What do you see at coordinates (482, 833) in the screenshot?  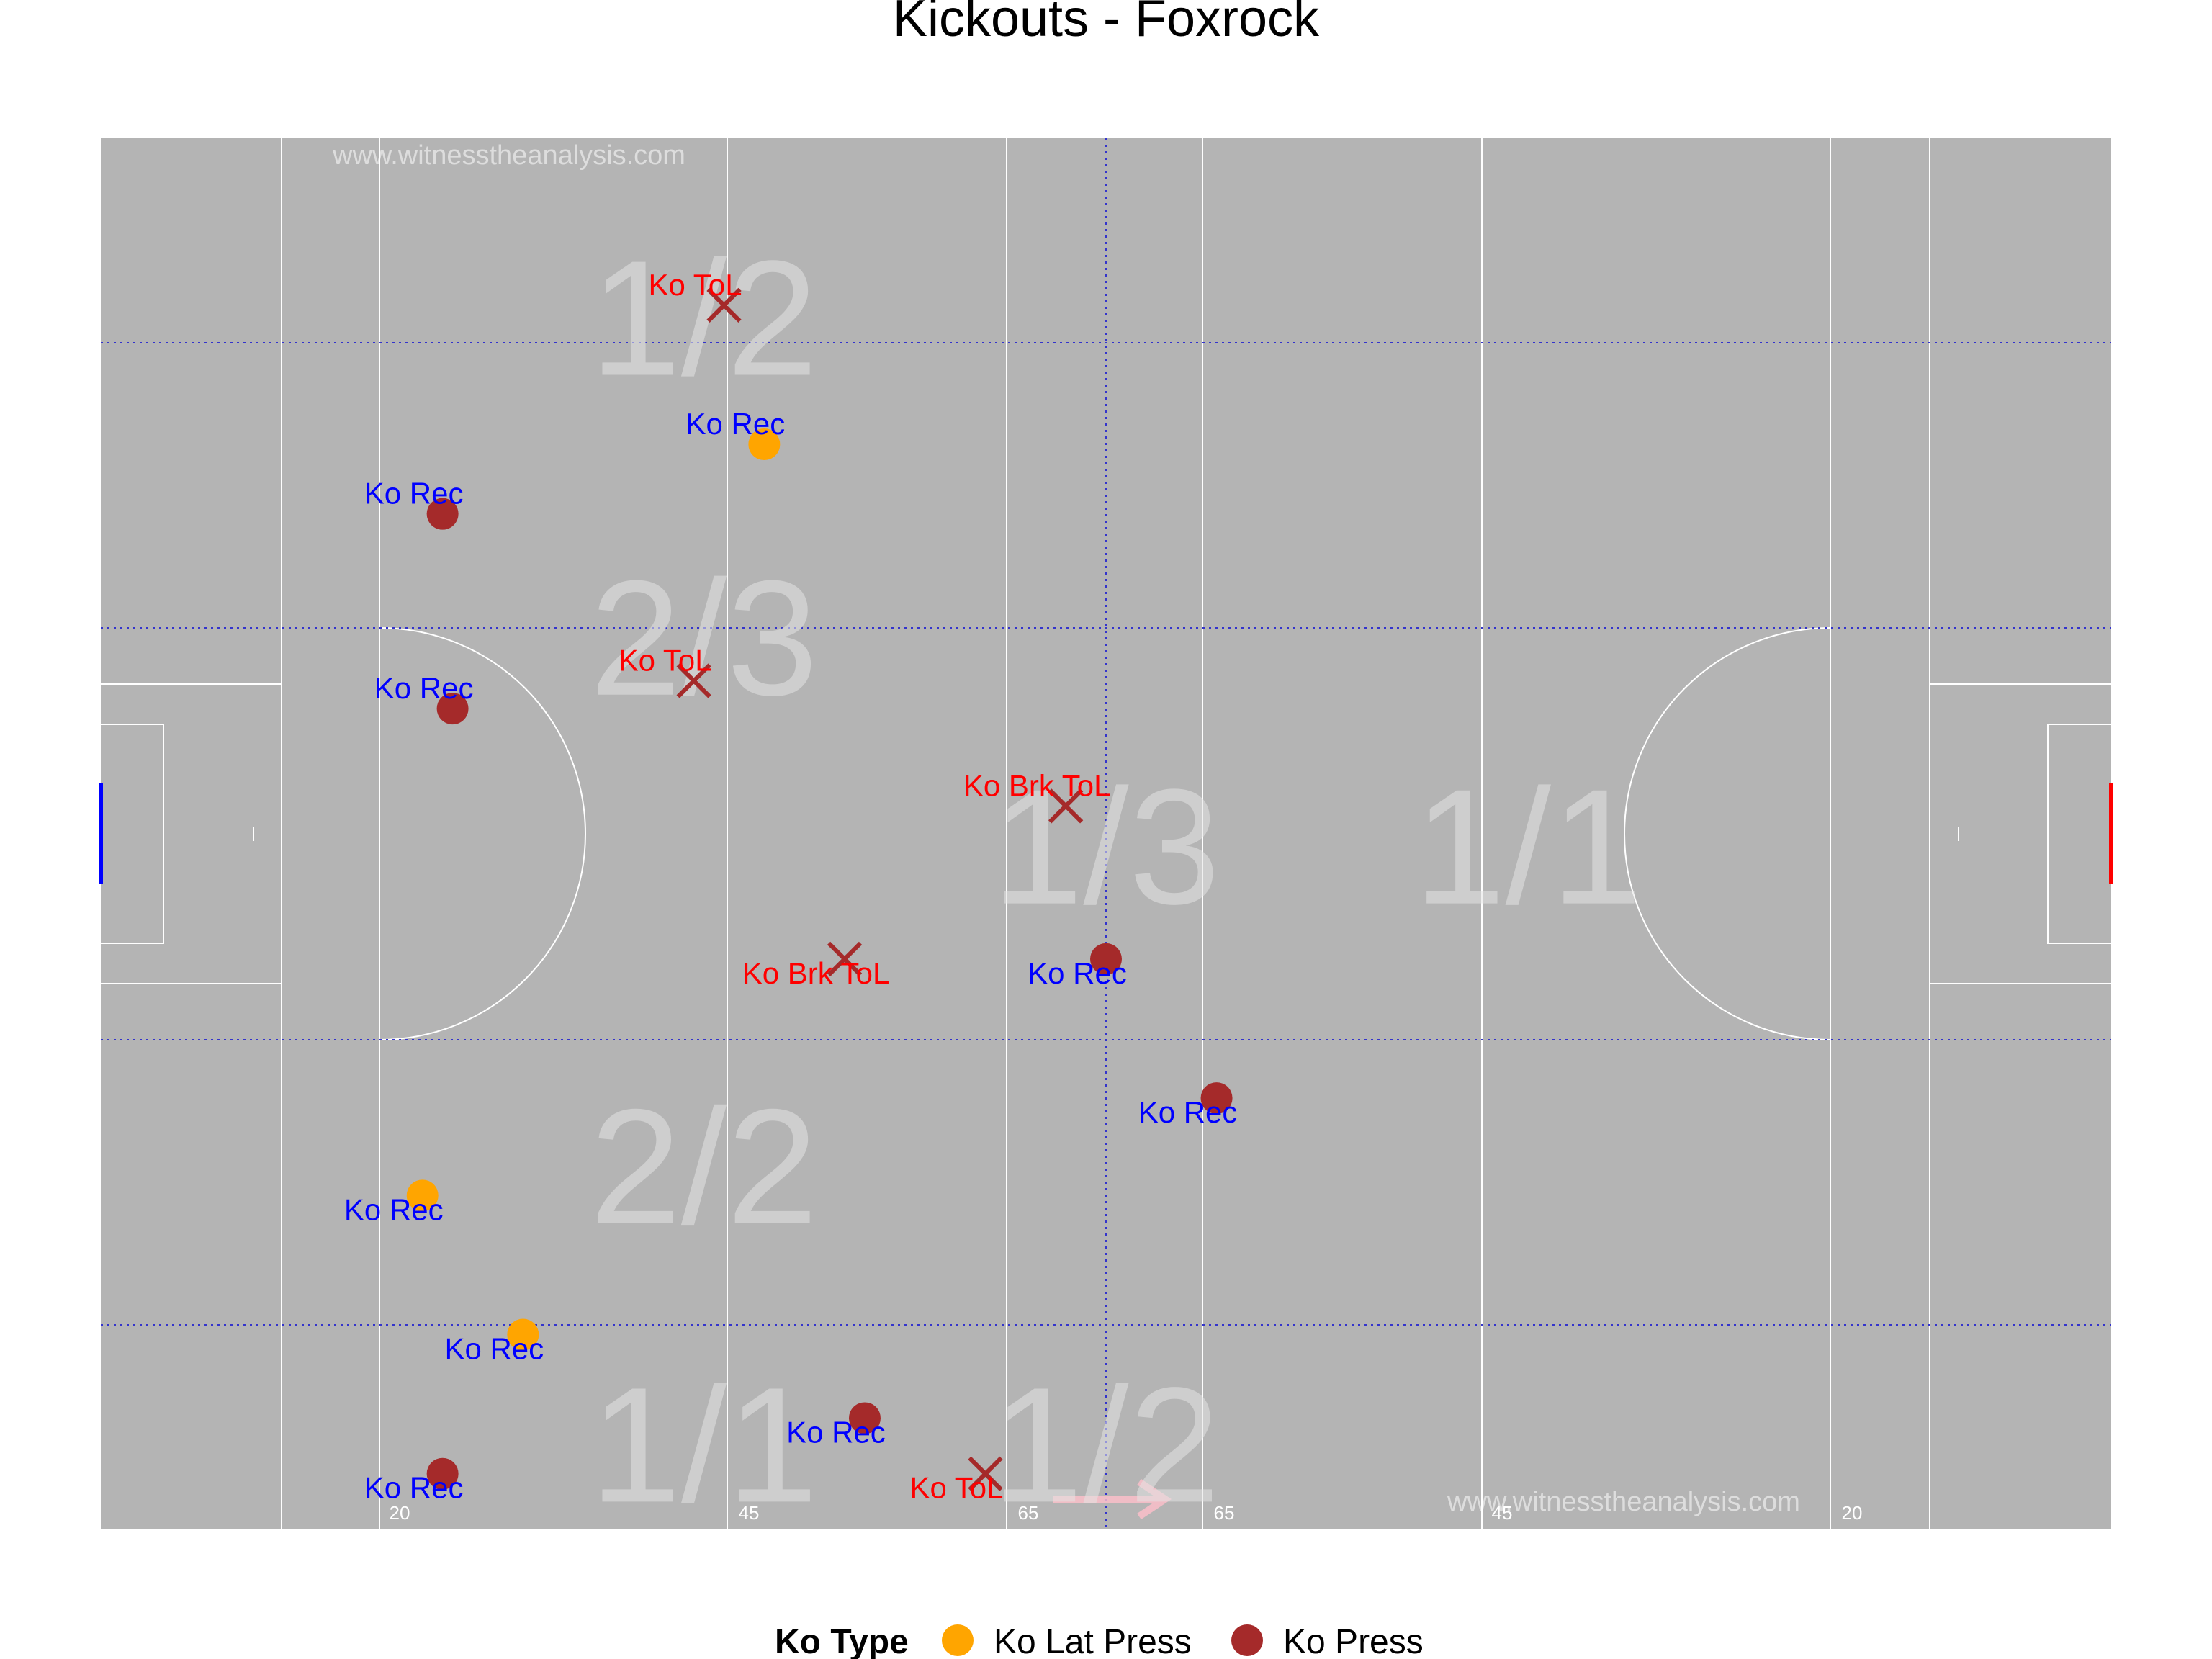 I see `arc-left` at bounding box center [482, 833].